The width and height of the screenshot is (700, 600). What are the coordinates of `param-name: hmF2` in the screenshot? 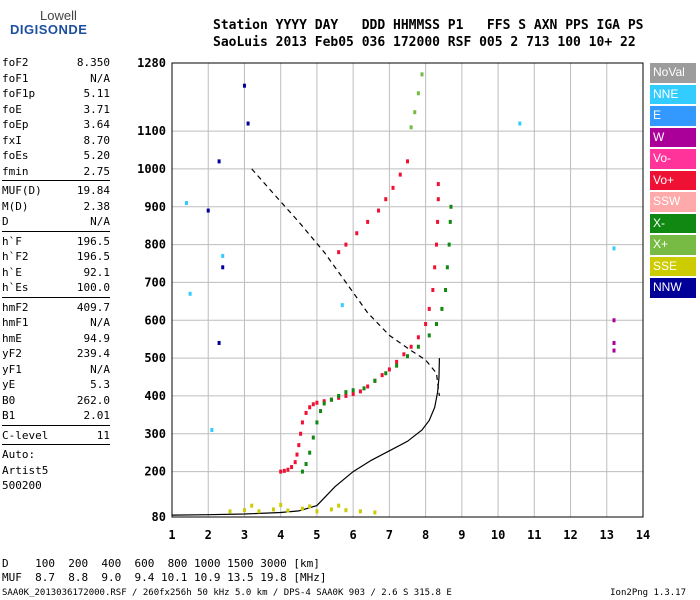 It's located at (15, 307).